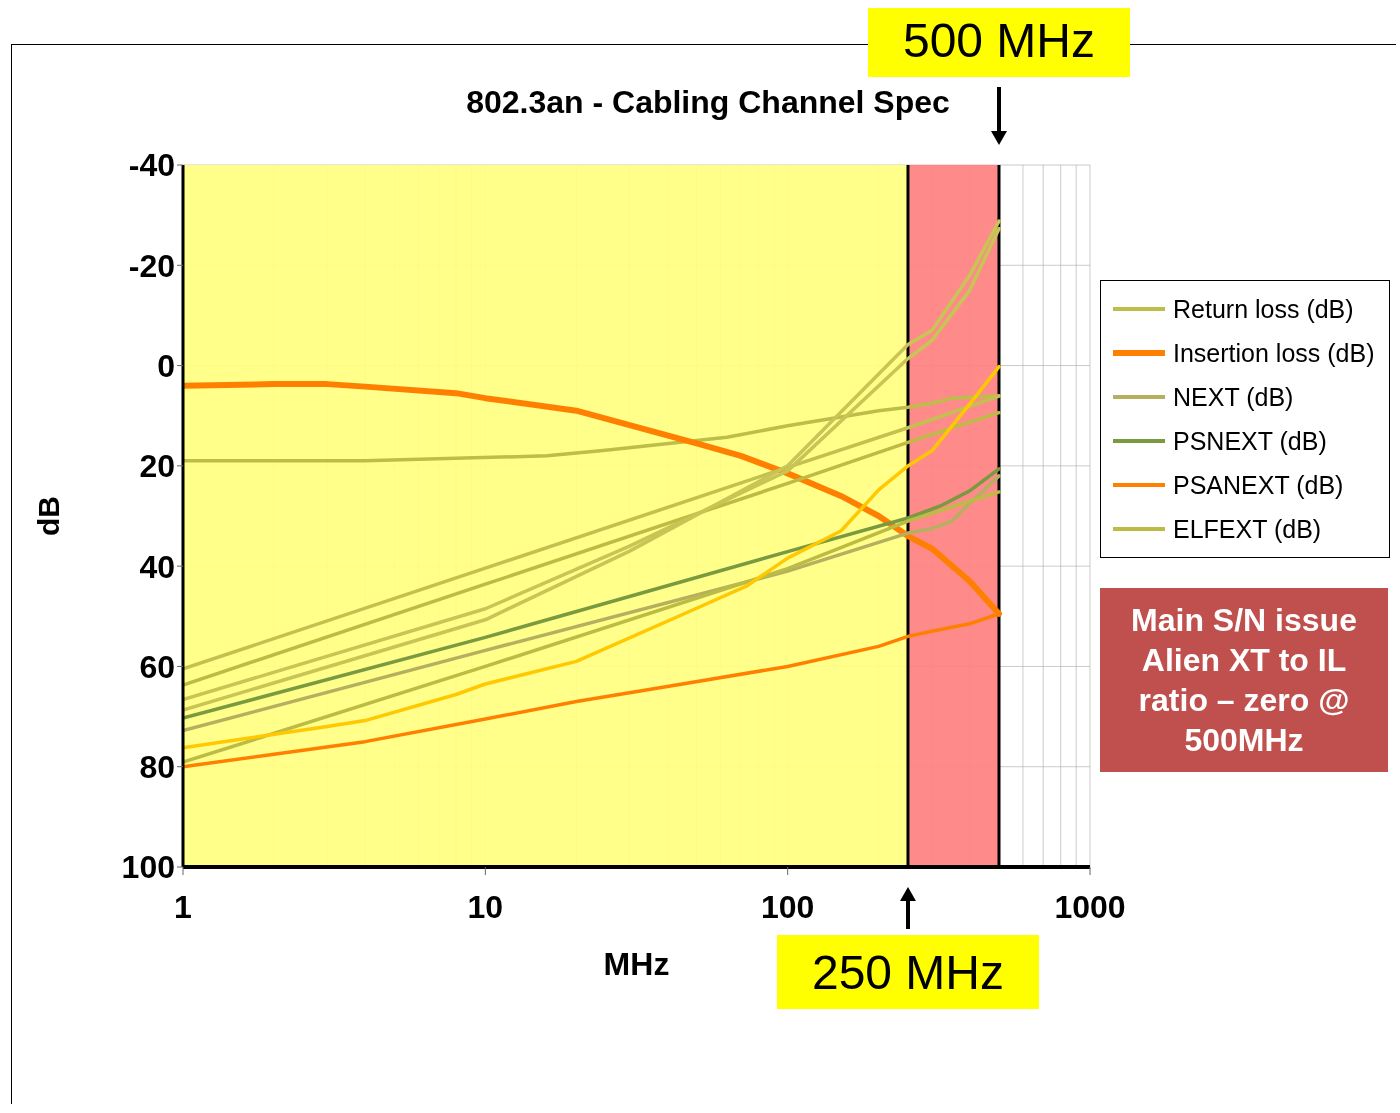 The width and height of the screenshot is (1400, 1113). I want to click on y-axis-title: dB, so click(48, 516).